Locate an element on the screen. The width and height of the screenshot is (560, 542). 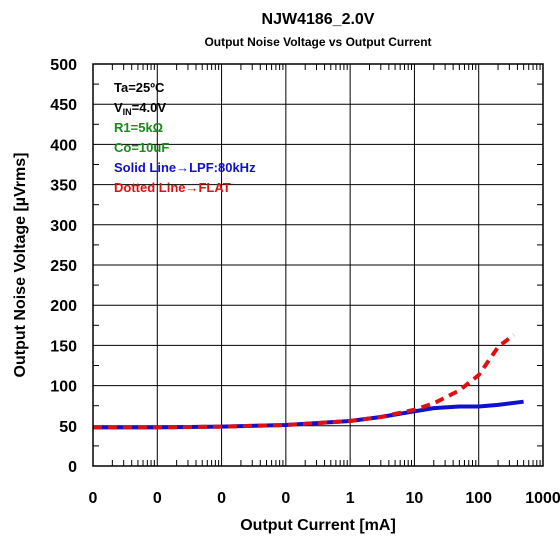
y-tick-label: 0 is located at coordinates (72, 467).